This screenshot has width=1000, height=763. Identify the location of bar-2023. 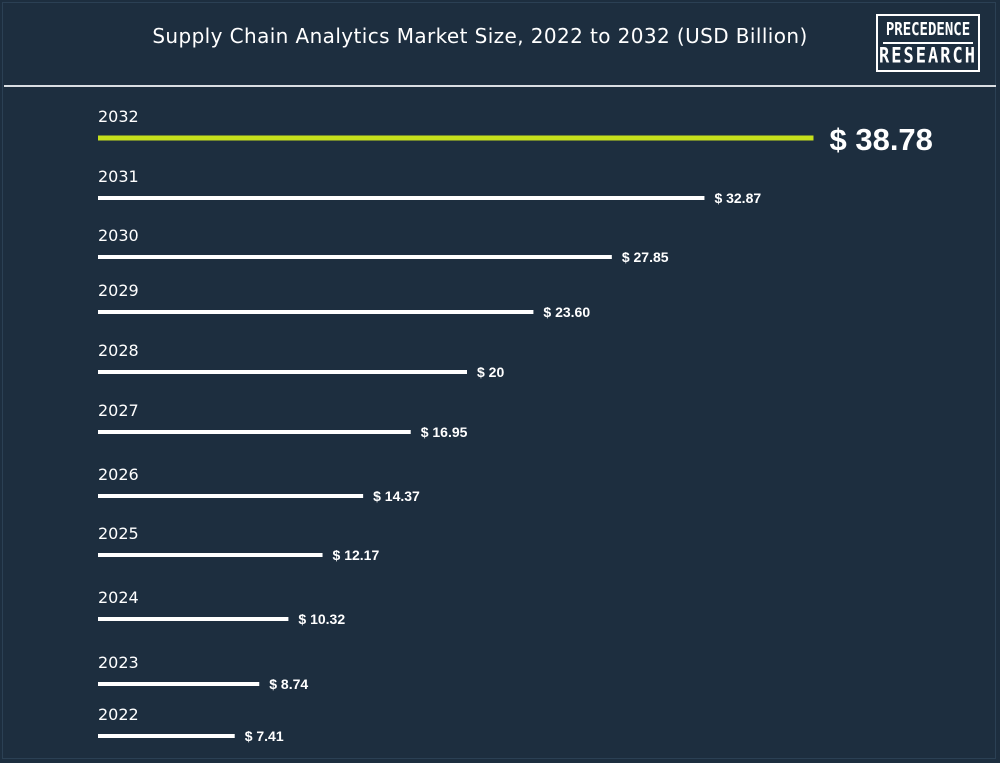
(179, 684).